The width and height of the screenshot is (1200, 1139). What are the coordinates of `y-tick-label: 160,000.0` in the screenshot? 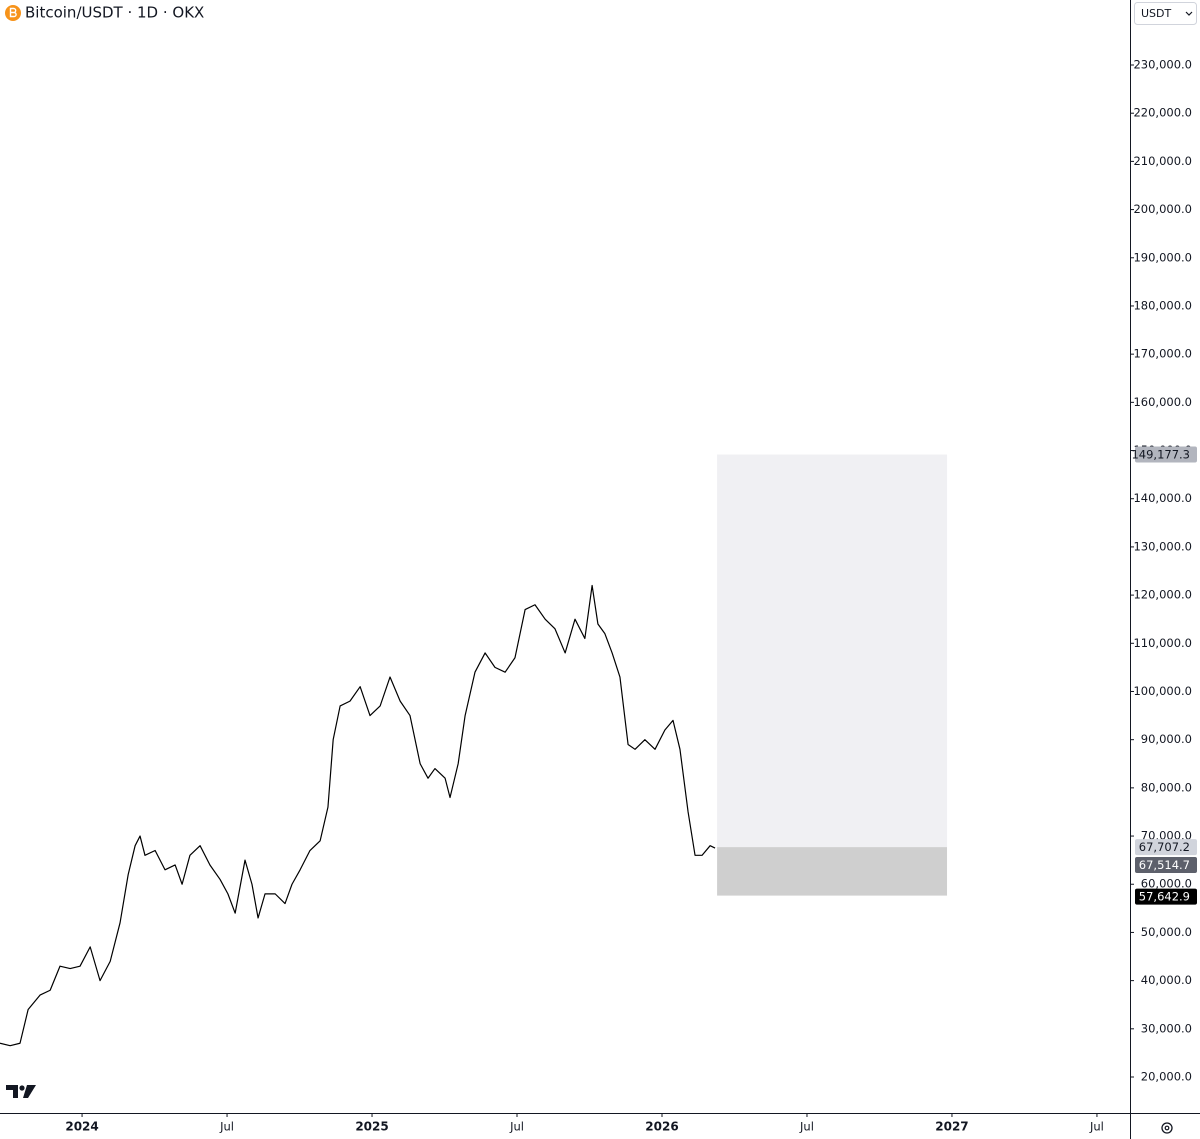 It's located at (1162, 402).